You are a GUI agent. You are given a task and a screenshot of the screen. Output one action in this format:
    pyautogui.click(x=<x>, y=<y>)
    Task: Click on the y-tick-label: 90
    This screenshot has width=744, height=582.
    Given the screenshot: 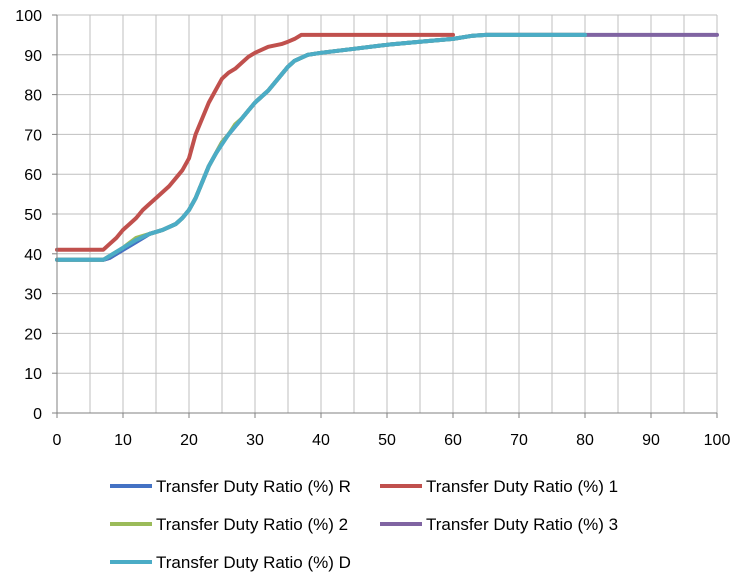 What is the action you would take?
    pyautogui.click(x=33, y=56)
    